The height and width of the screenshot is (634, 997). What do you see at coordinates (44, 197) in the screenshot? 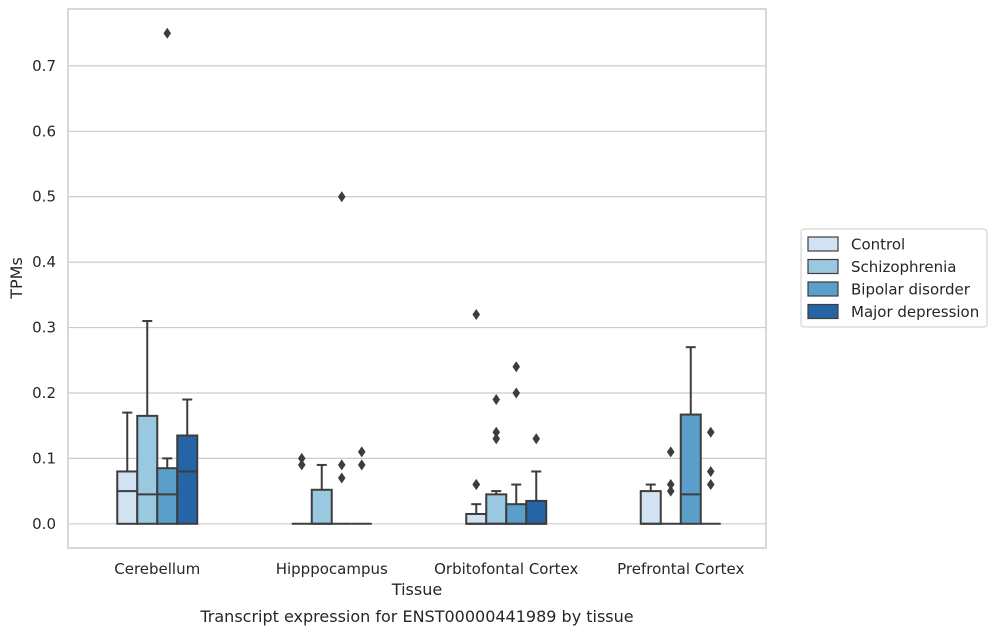
I see `y-tick-label: 0.5` at bounding box center [44, 197].